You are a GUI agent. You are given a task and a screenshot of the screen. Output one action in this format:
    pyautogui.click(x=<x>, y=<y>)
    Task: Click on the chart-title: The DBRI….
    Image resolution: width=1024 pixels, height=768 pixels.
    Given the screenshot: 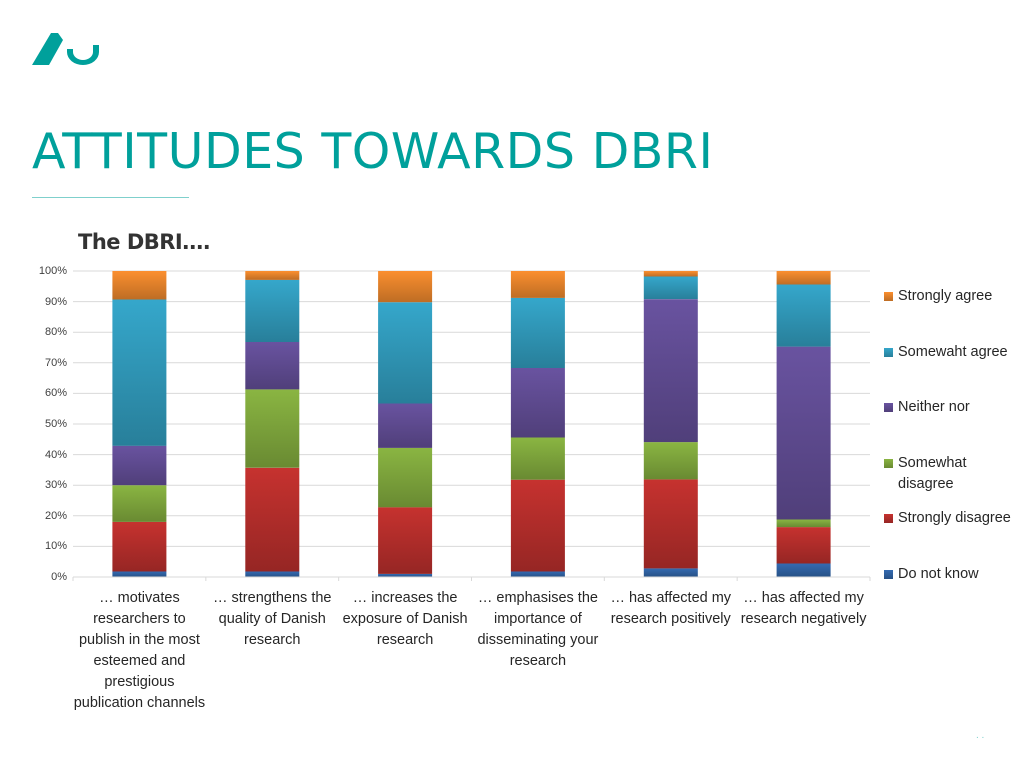 What is the action you would take?
    pyautogui.click(x=144, y=242)
    